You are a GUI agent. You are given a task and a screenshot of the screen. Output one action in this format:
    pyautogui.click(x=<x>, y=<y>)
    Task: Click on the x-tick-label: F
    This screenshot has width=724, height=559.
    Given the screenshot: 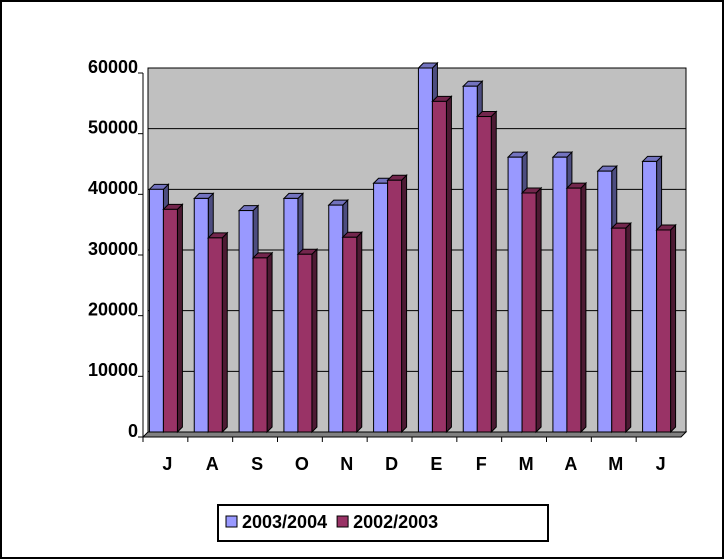 What is the action you would take?
    pyautogui.click(x=481, y=464)
    